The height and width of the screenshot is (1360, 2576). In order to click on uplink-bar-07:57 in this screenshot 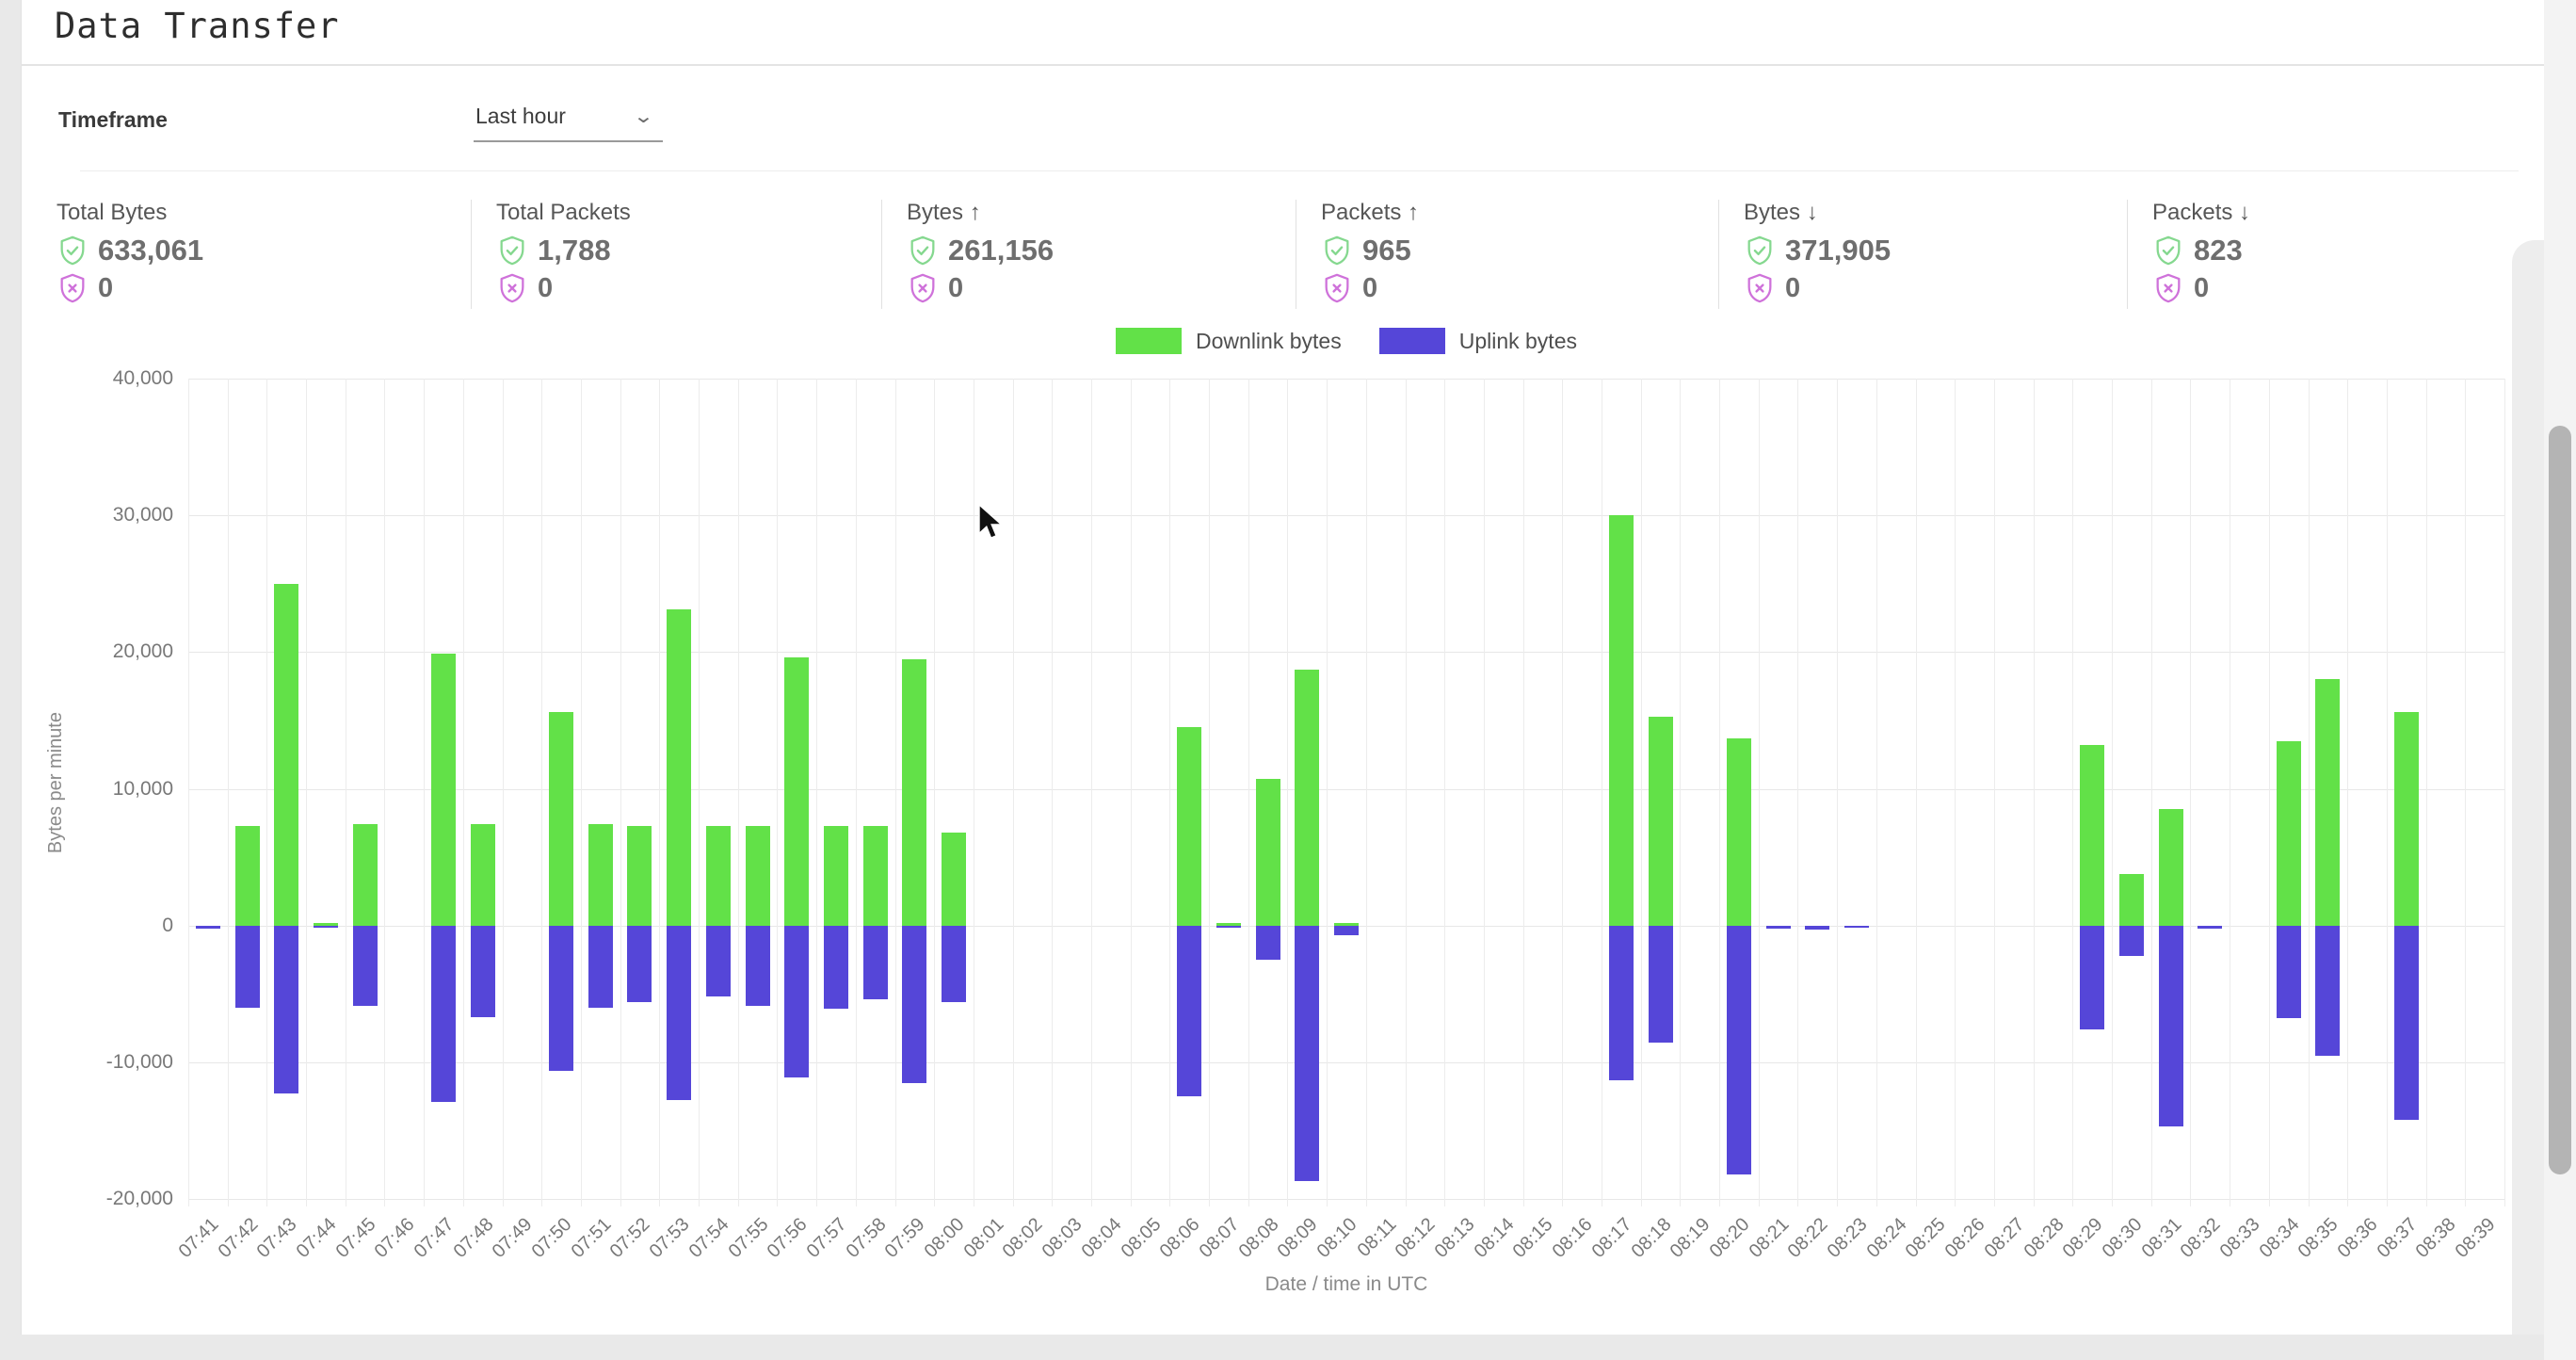, I will do `click(835, 968)`.